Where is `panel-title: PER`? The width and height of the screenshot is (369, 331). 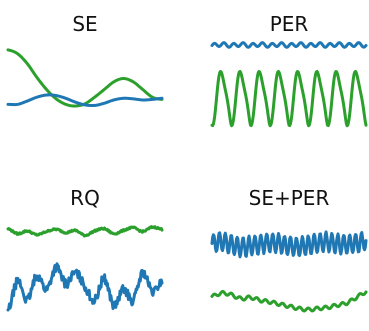
panel-title: PER is located at coordinates (289, 24).